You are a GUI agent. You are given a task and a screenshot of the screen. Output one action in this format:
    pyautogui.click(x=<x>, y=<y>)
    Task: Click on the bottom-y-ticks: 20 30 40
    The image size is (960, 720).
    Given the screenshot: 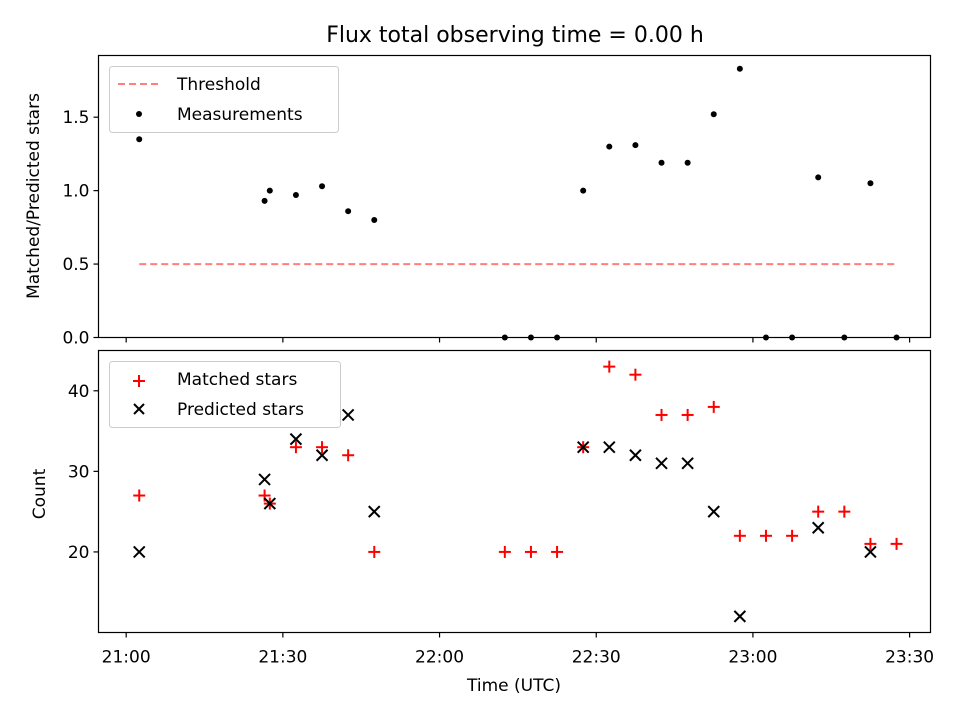 What is the action you would take?
    pyautogui.click(x=83, y=472)
    